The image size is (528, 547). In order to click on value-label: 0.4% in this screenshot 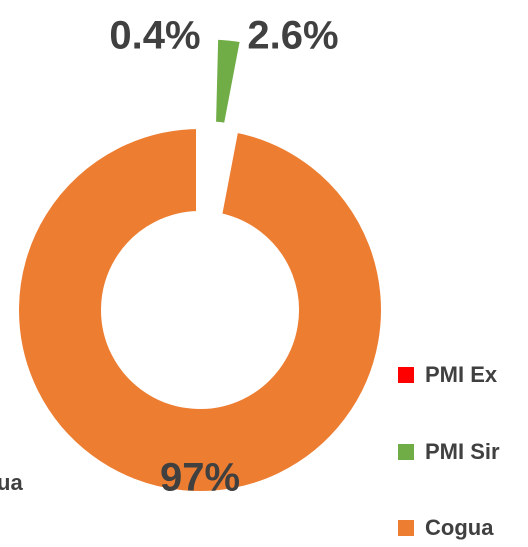, I will do `click(154, 36)`.